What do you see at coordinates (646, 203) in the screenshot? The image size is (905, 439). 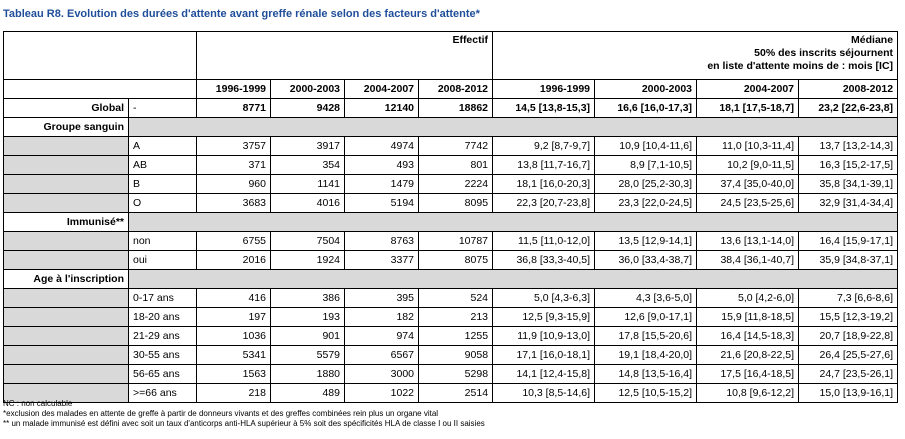 I see `median-cell: 23,3 [22,0-24,5]` at bounding box center [646, 203].